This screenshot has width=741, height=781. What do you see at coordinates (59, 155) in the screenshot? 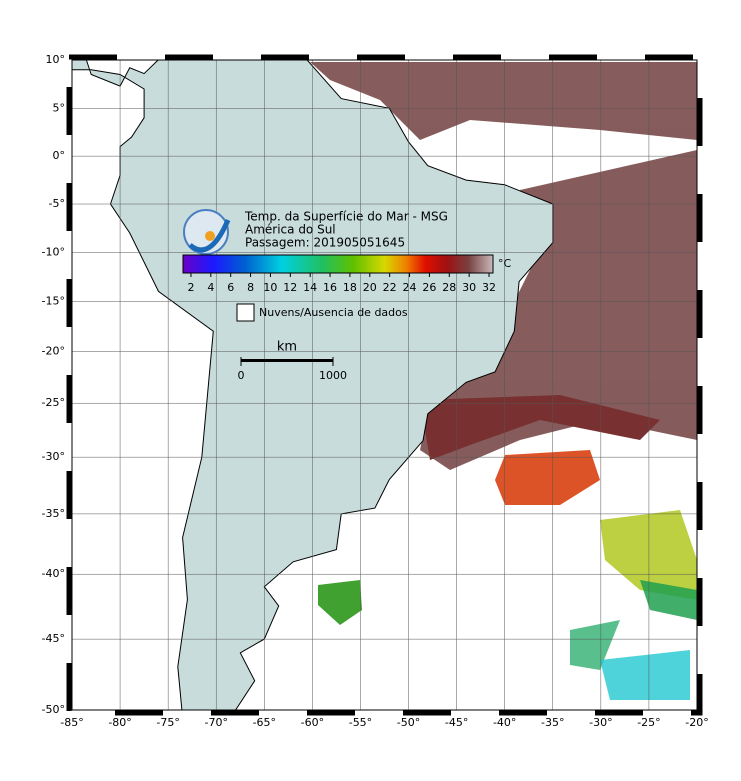
I see `lat-label: 0°` at bounding box center [59, 155].